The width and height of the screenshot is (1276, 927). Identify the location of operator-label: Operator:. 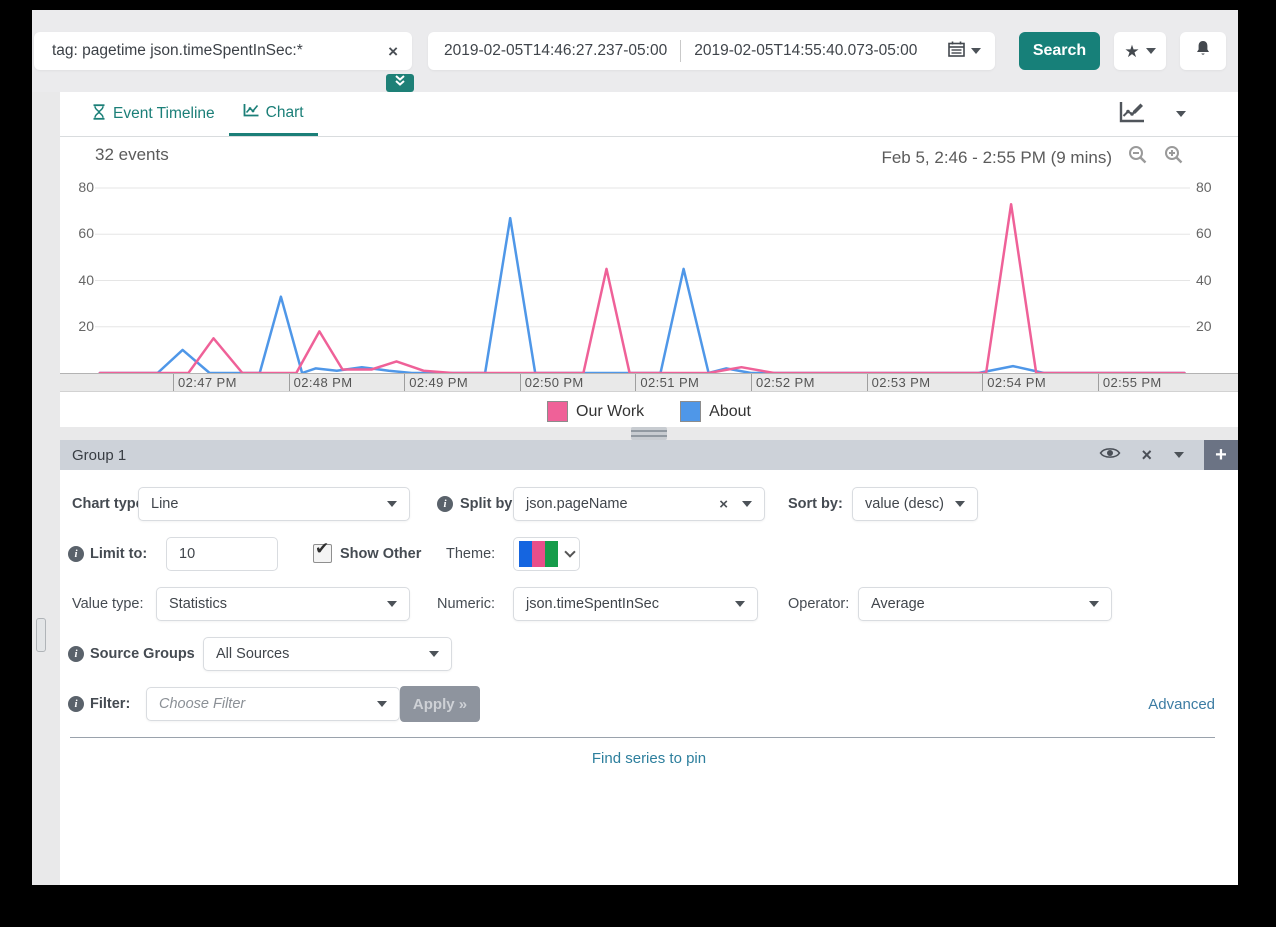
(819, 604).